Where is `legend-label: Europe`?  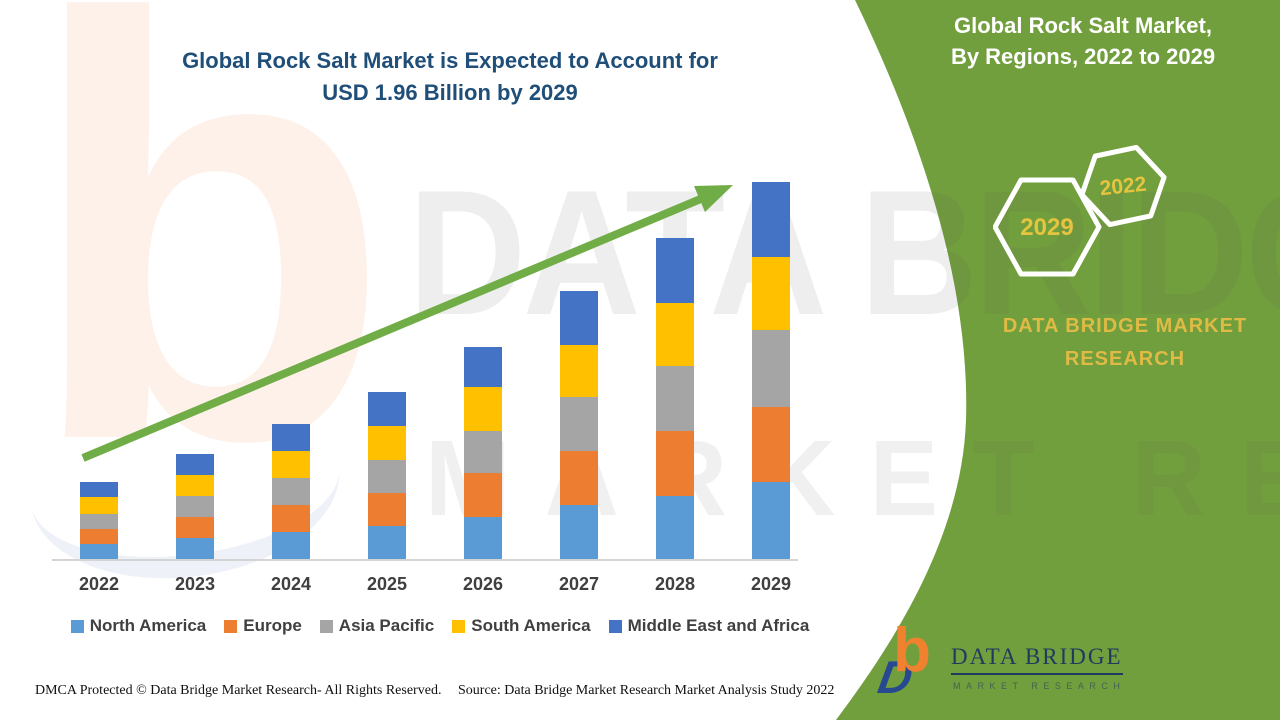
legend-label: Europe is located at coordinates (272, 625).